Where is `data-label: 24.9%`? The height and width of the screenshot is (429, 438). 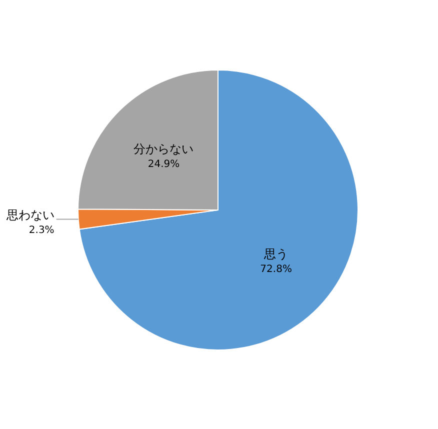 data-label: 24.9% is located at coordinates (164, 164).